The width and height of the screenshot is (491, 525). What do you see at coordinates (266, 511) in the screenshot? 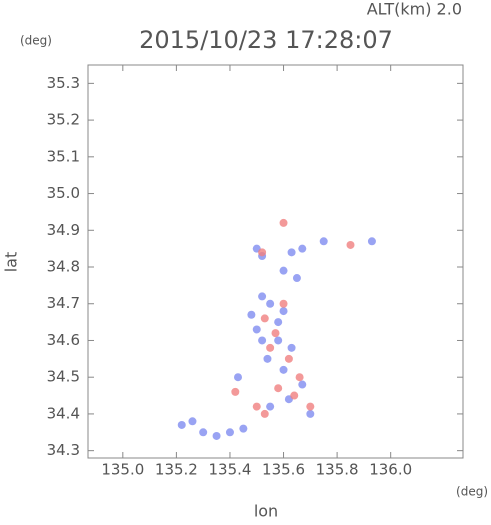
I see `x-axis-label: lon` at bounding box center [266, 511].